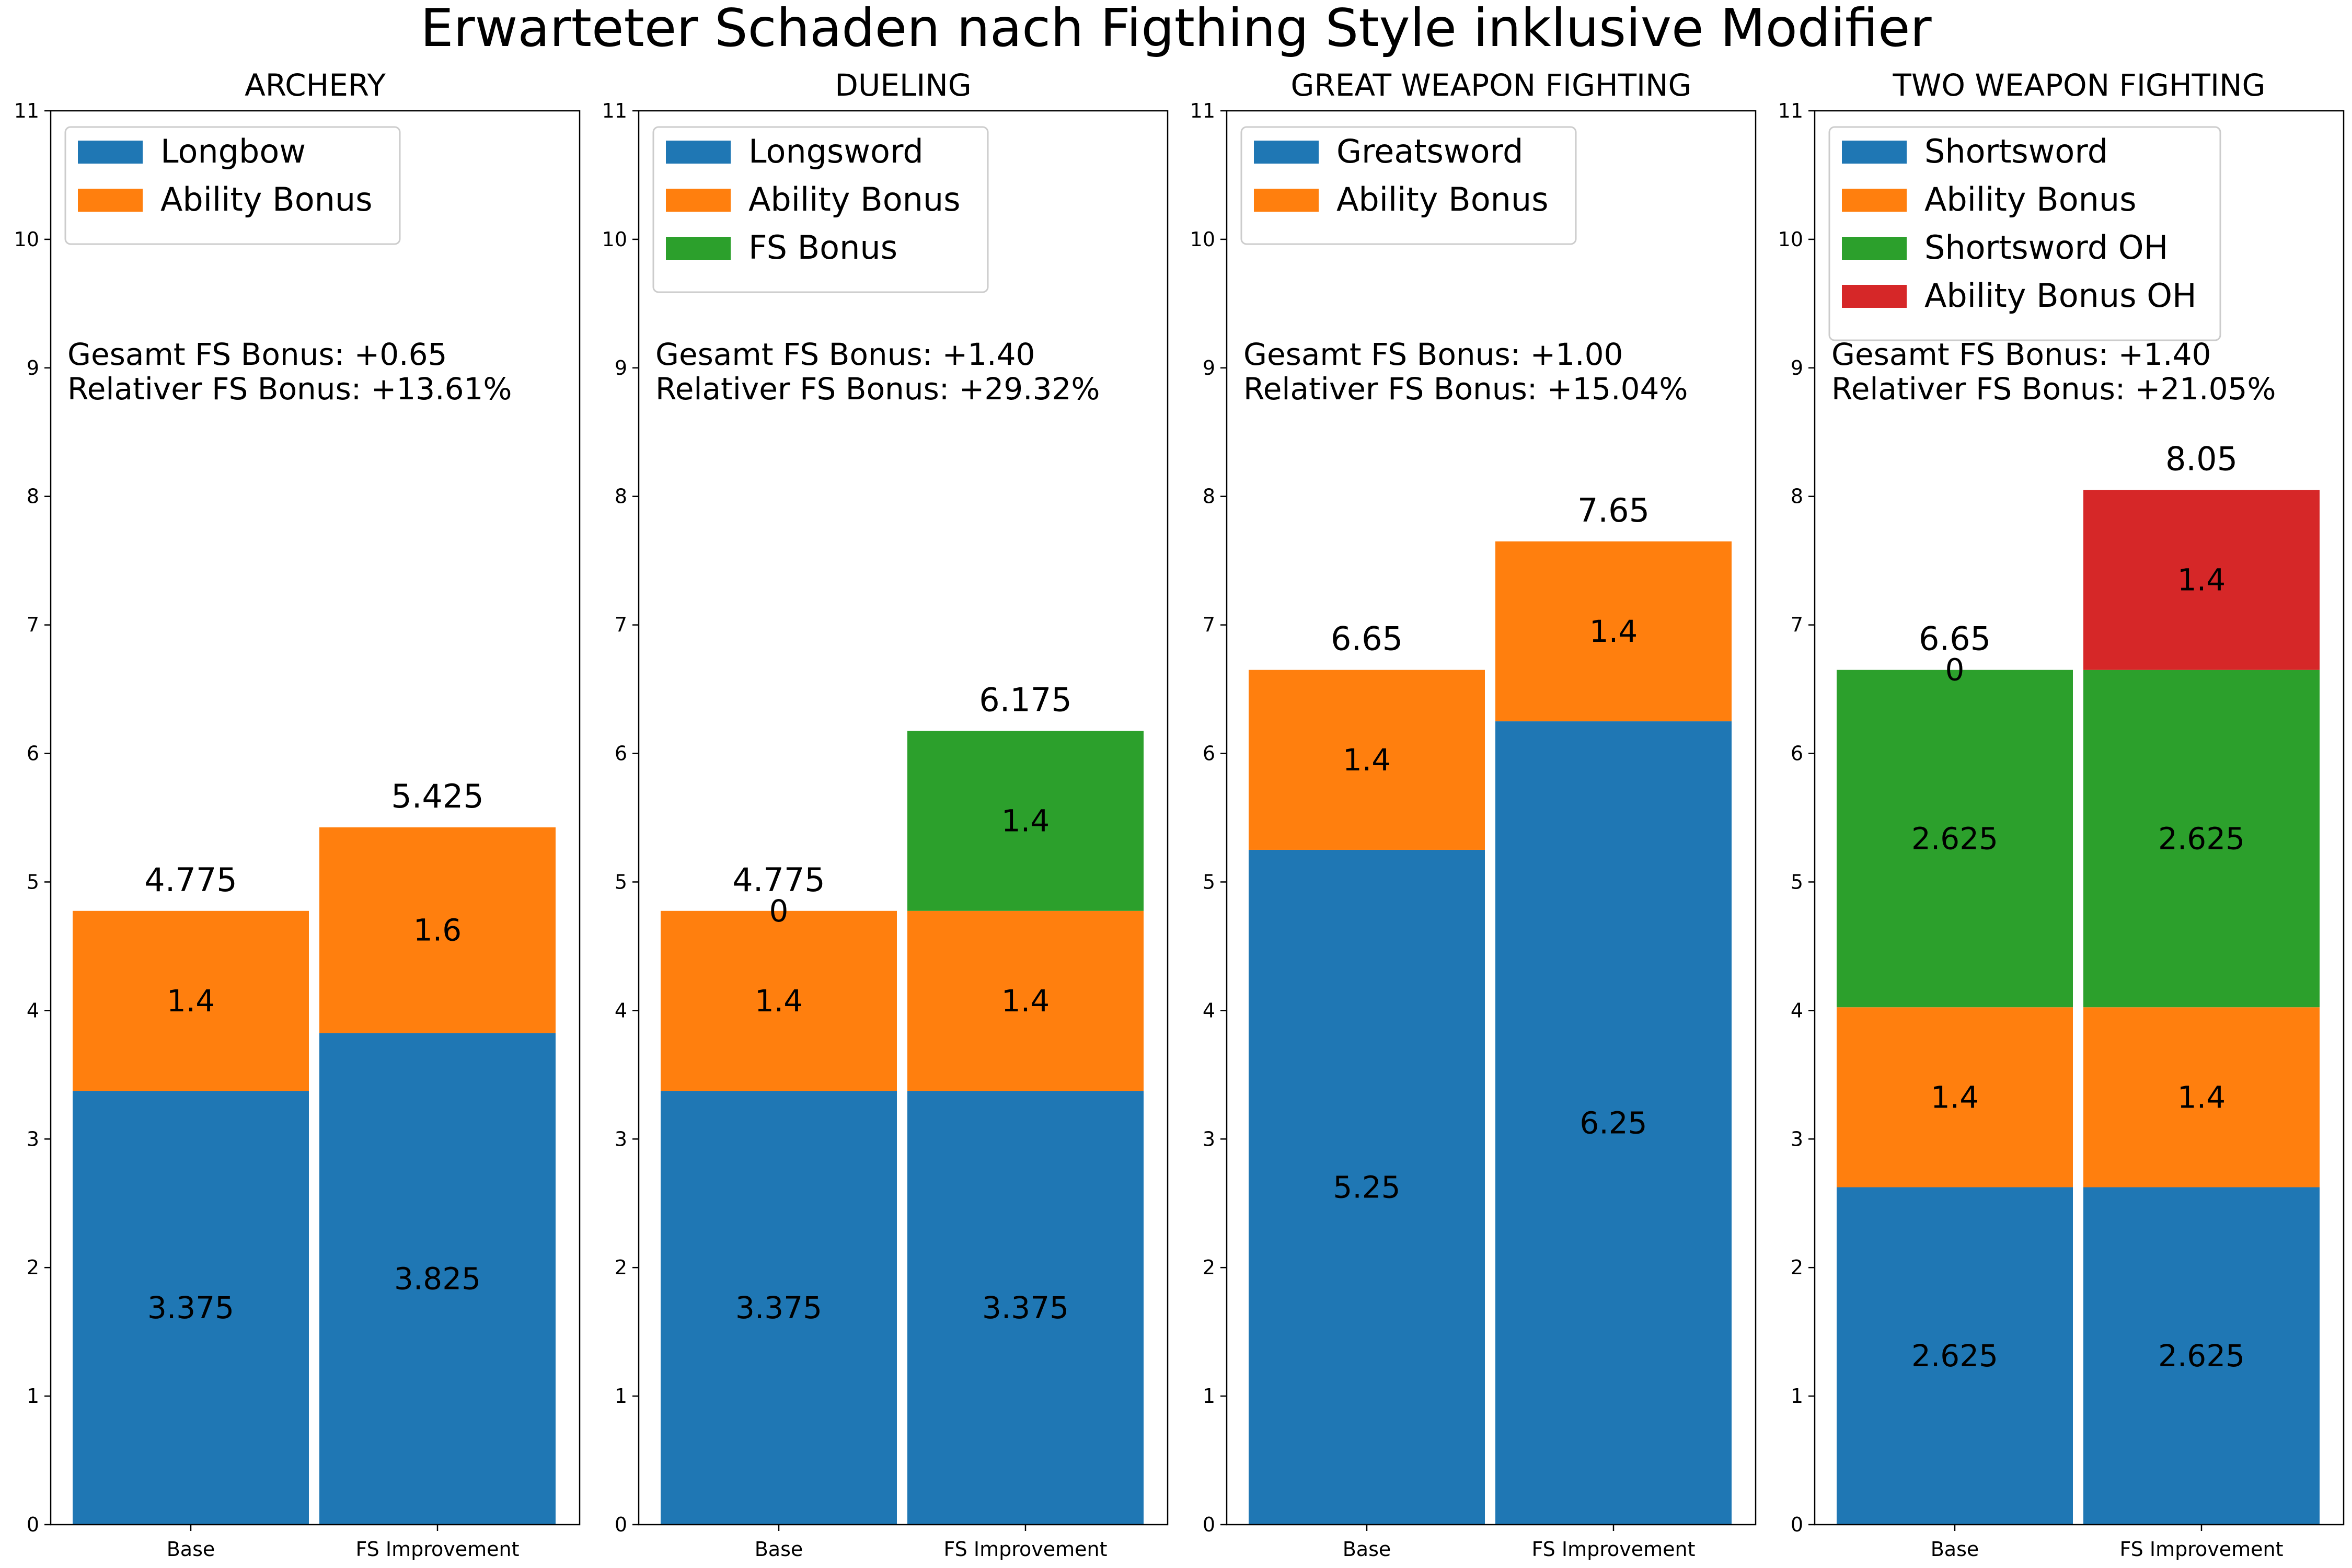 This screenshot has height=1568, width=2352. Describe the element at coordinates (1491, 85) in the screenshot. I see `panel-title: GREAT WEAPON FIGHTING` at that location.